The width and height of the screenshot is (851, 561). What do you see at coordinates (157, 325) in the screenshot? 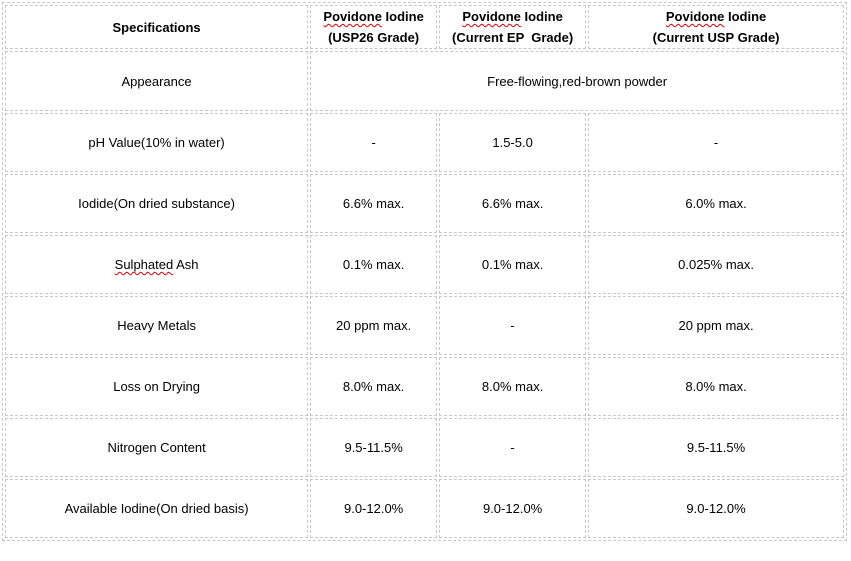
I see `row-label-heavy-metals: Heavy Metals` at bounding box center [157, 325].